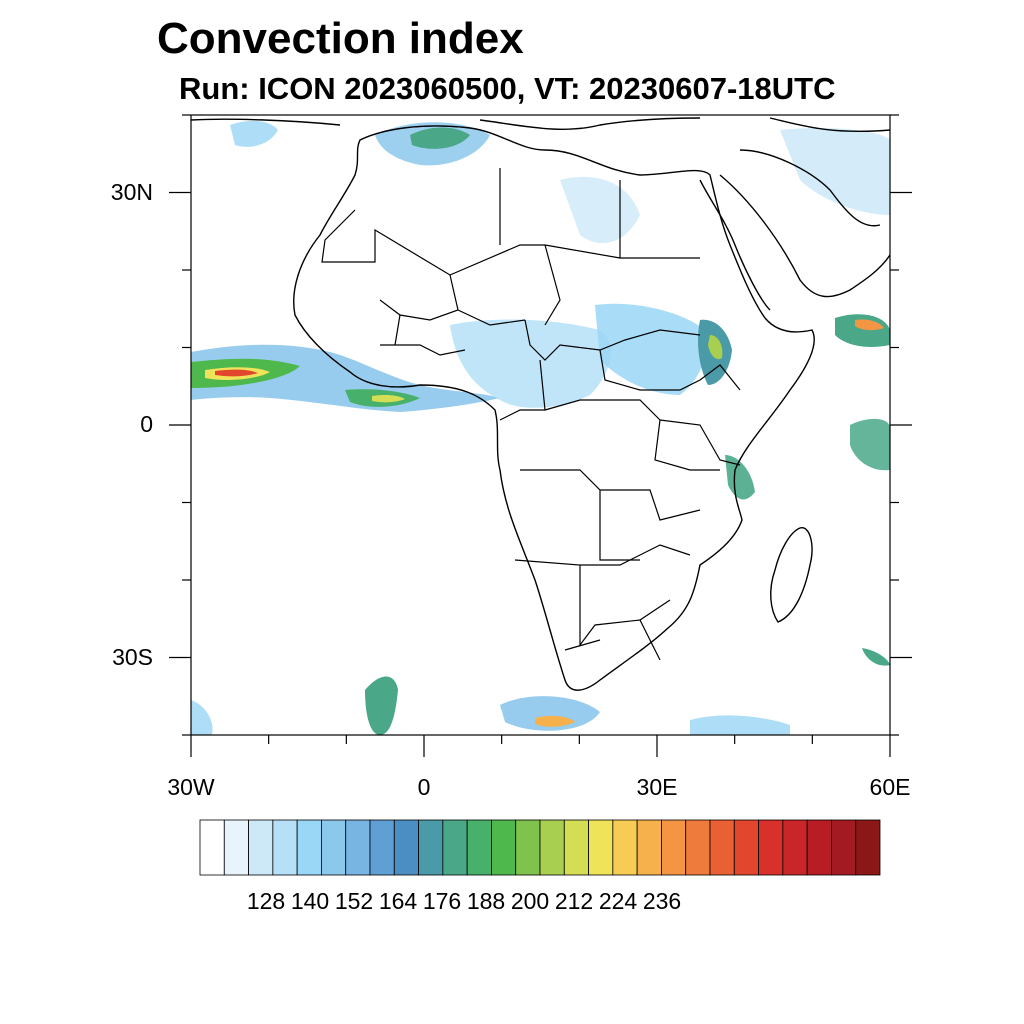 This screenshot has width=1024, height=1024. Describe the element at coordinates (791, 575) in the screenshot. I see `madagascar` at that location.